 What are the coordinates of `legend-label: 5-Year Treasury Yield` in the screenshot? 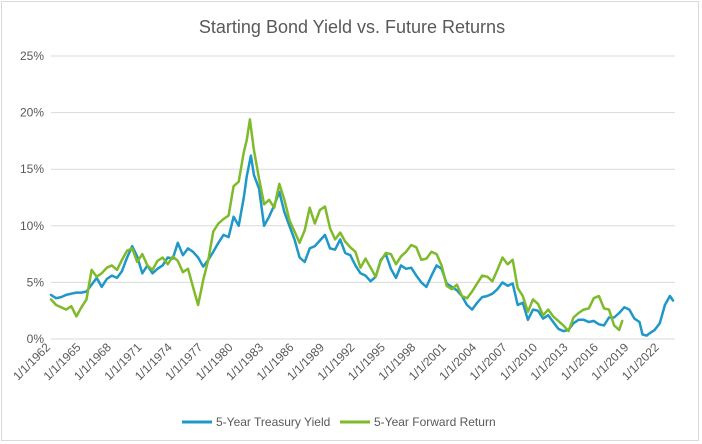 It's located at (273, 422).